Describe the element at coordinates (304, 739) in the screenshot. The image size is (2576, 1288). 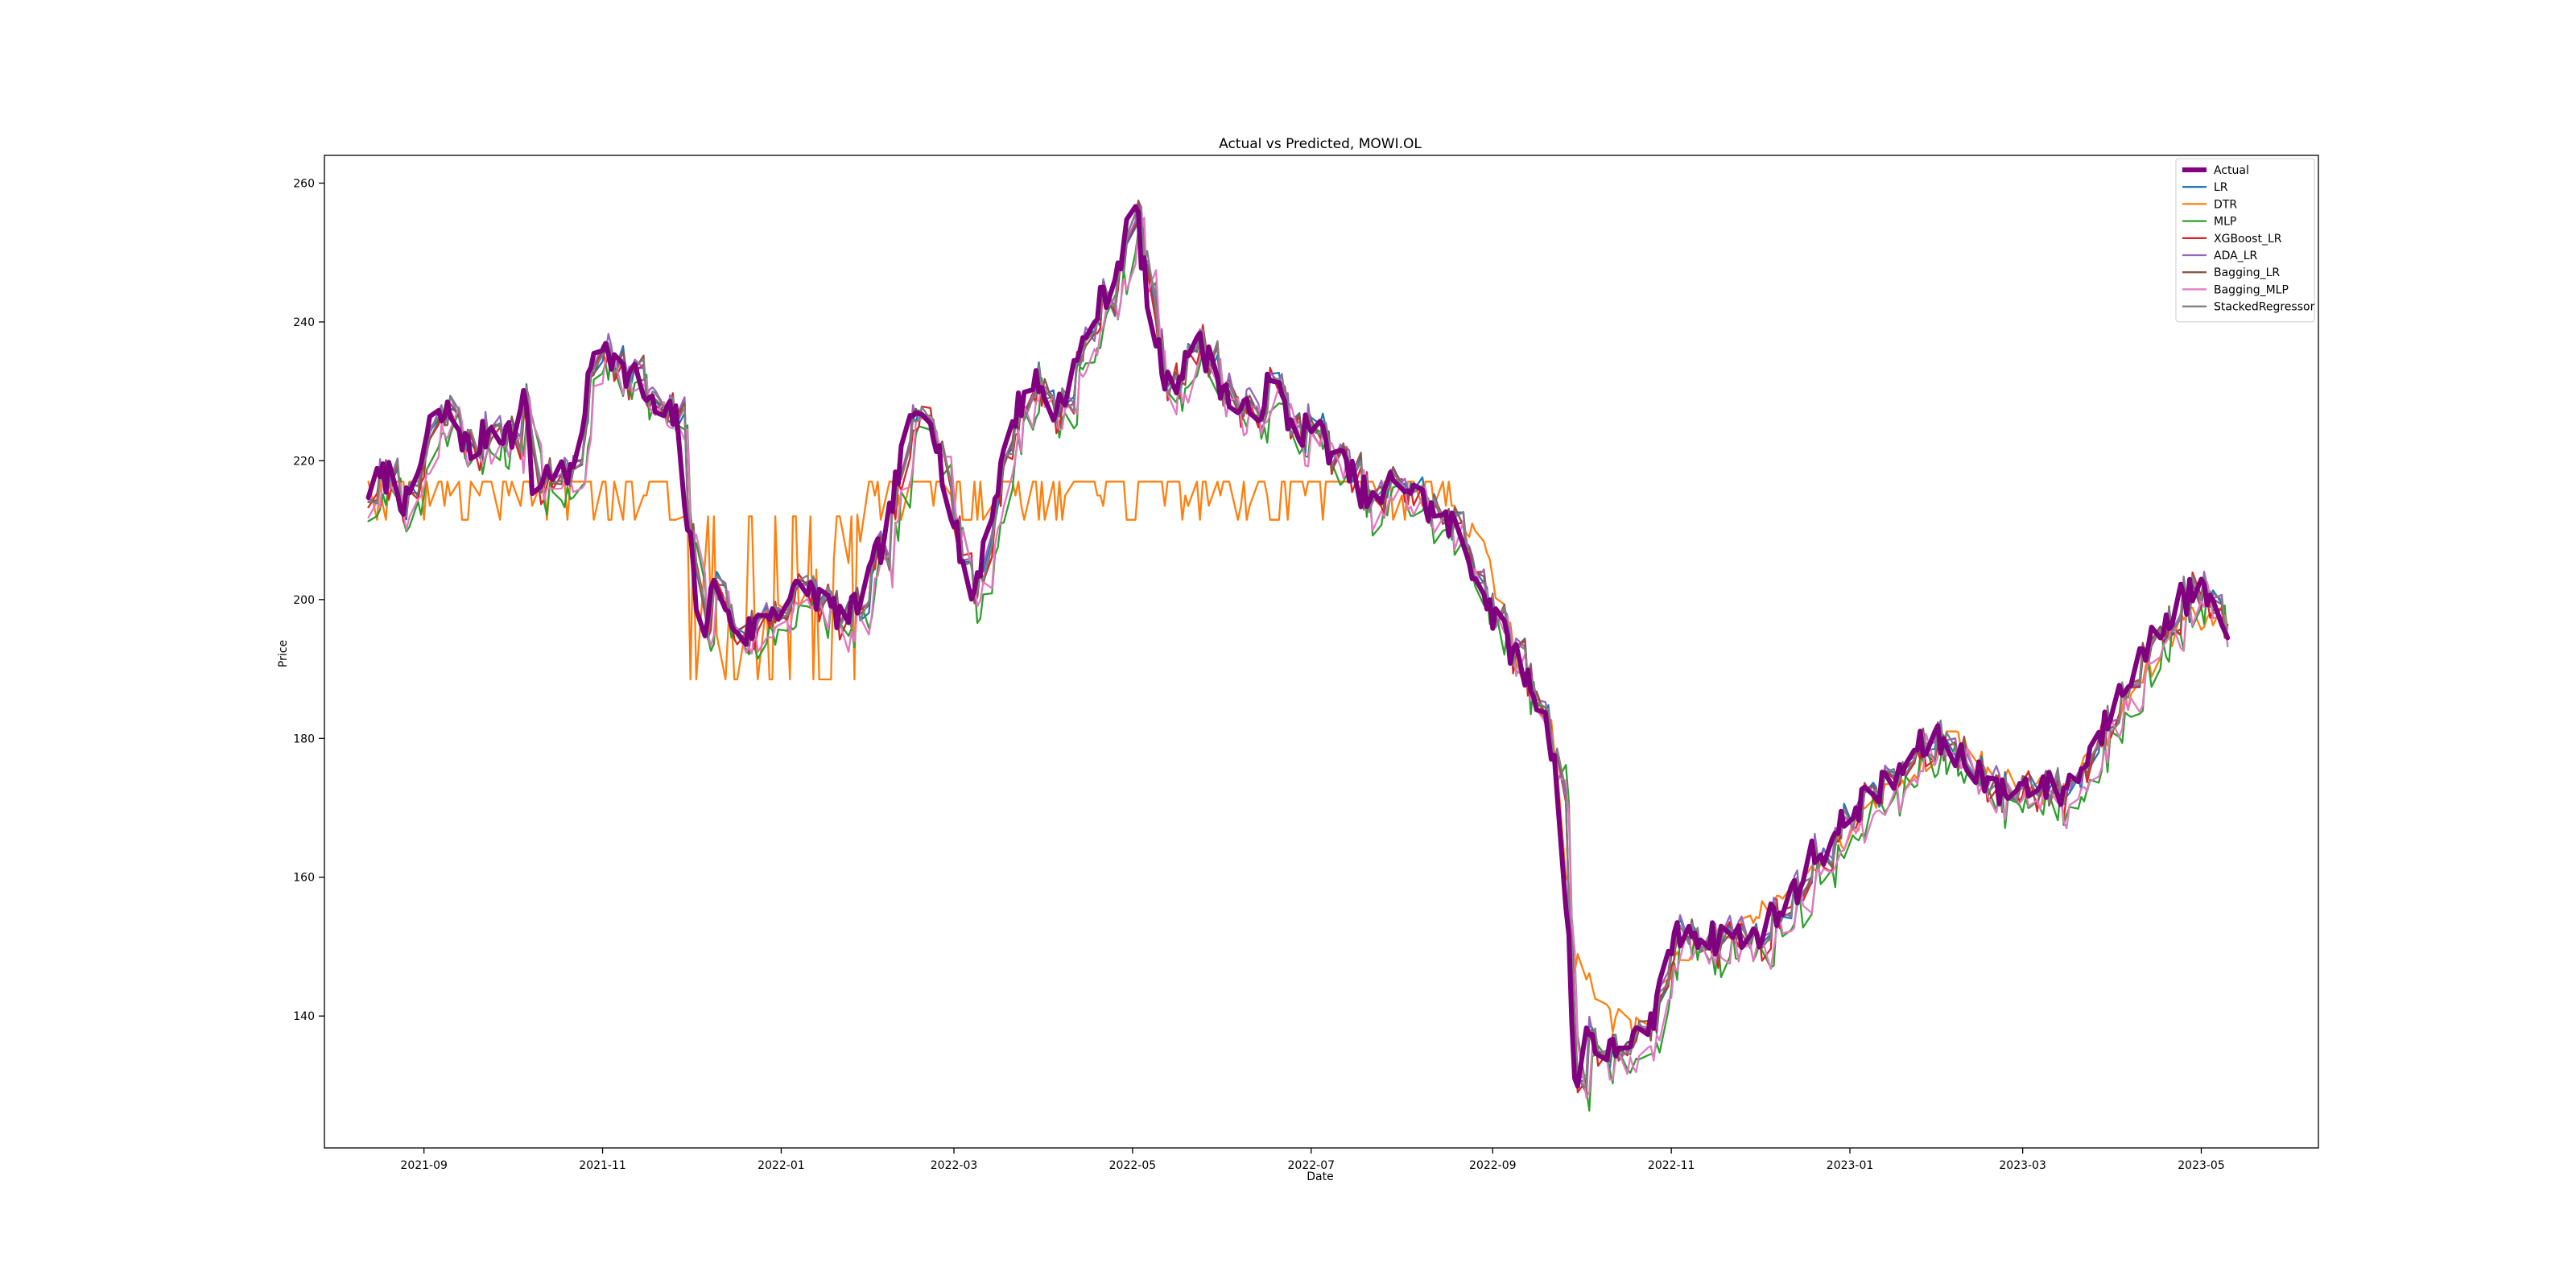
I see `y-tick-label: 180` at that location.